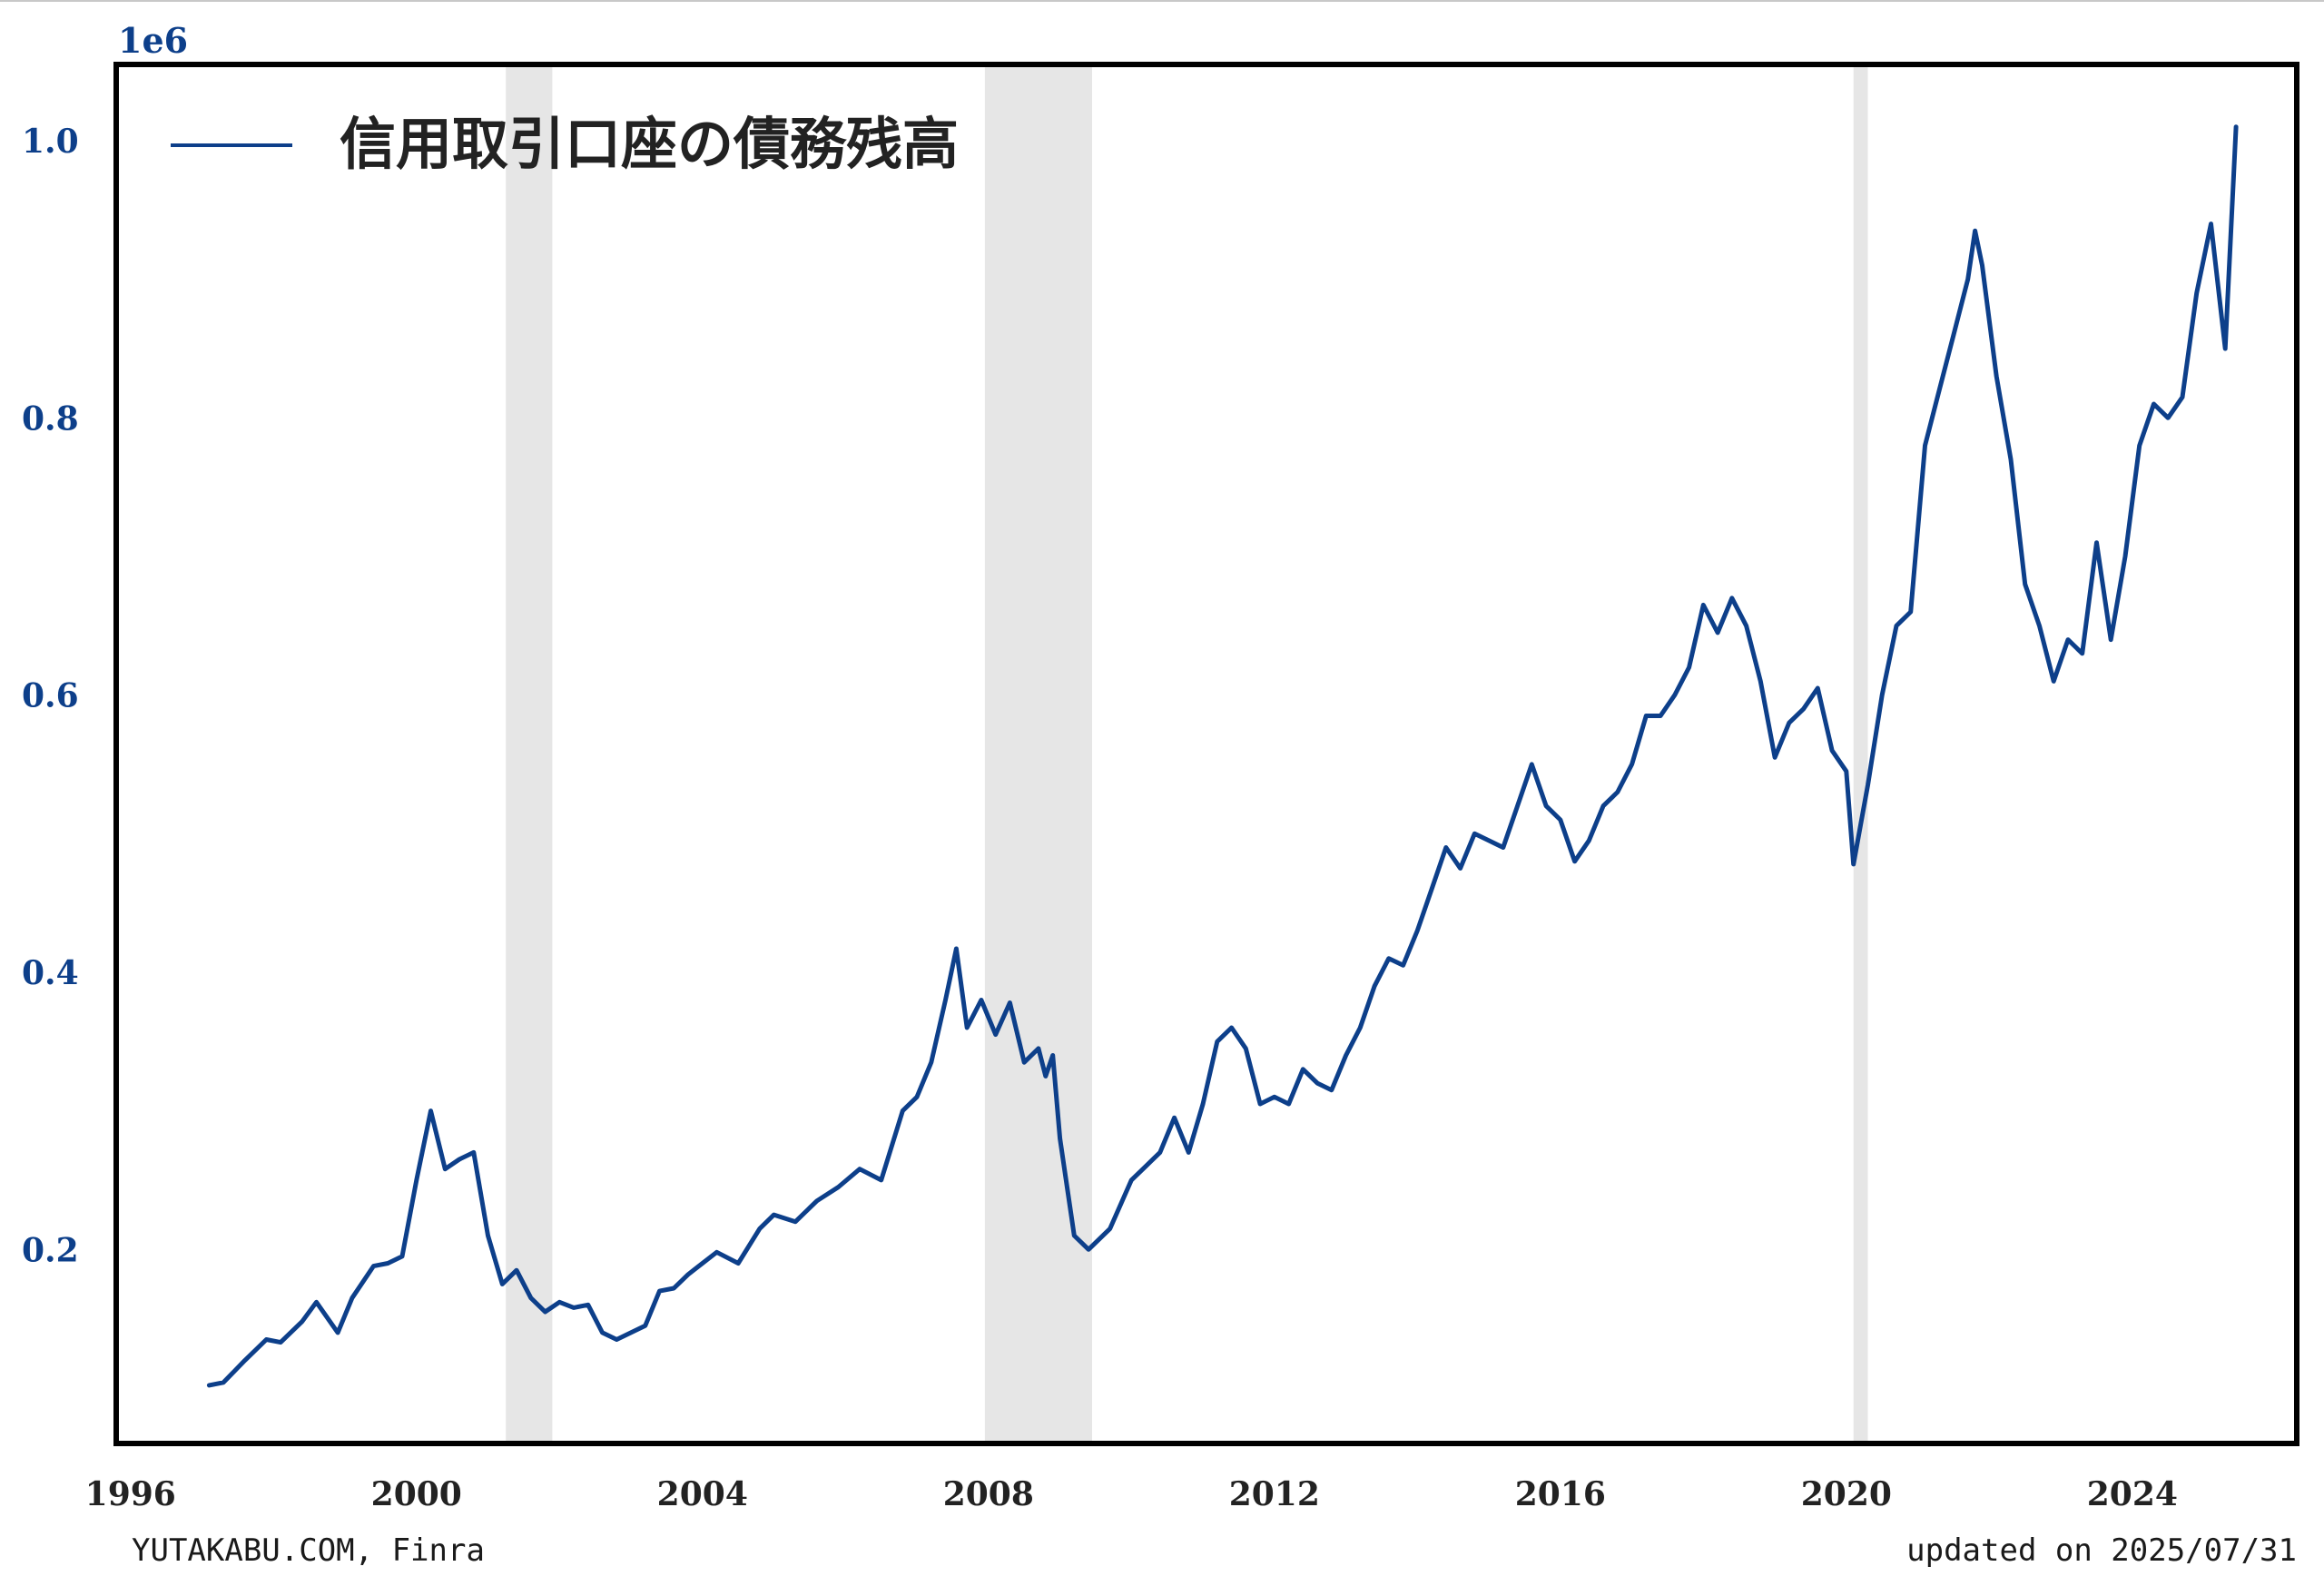 The image size is (2324, 1596). I want to click on legend: 信用取引口座の債務残高, so click(565, 144).